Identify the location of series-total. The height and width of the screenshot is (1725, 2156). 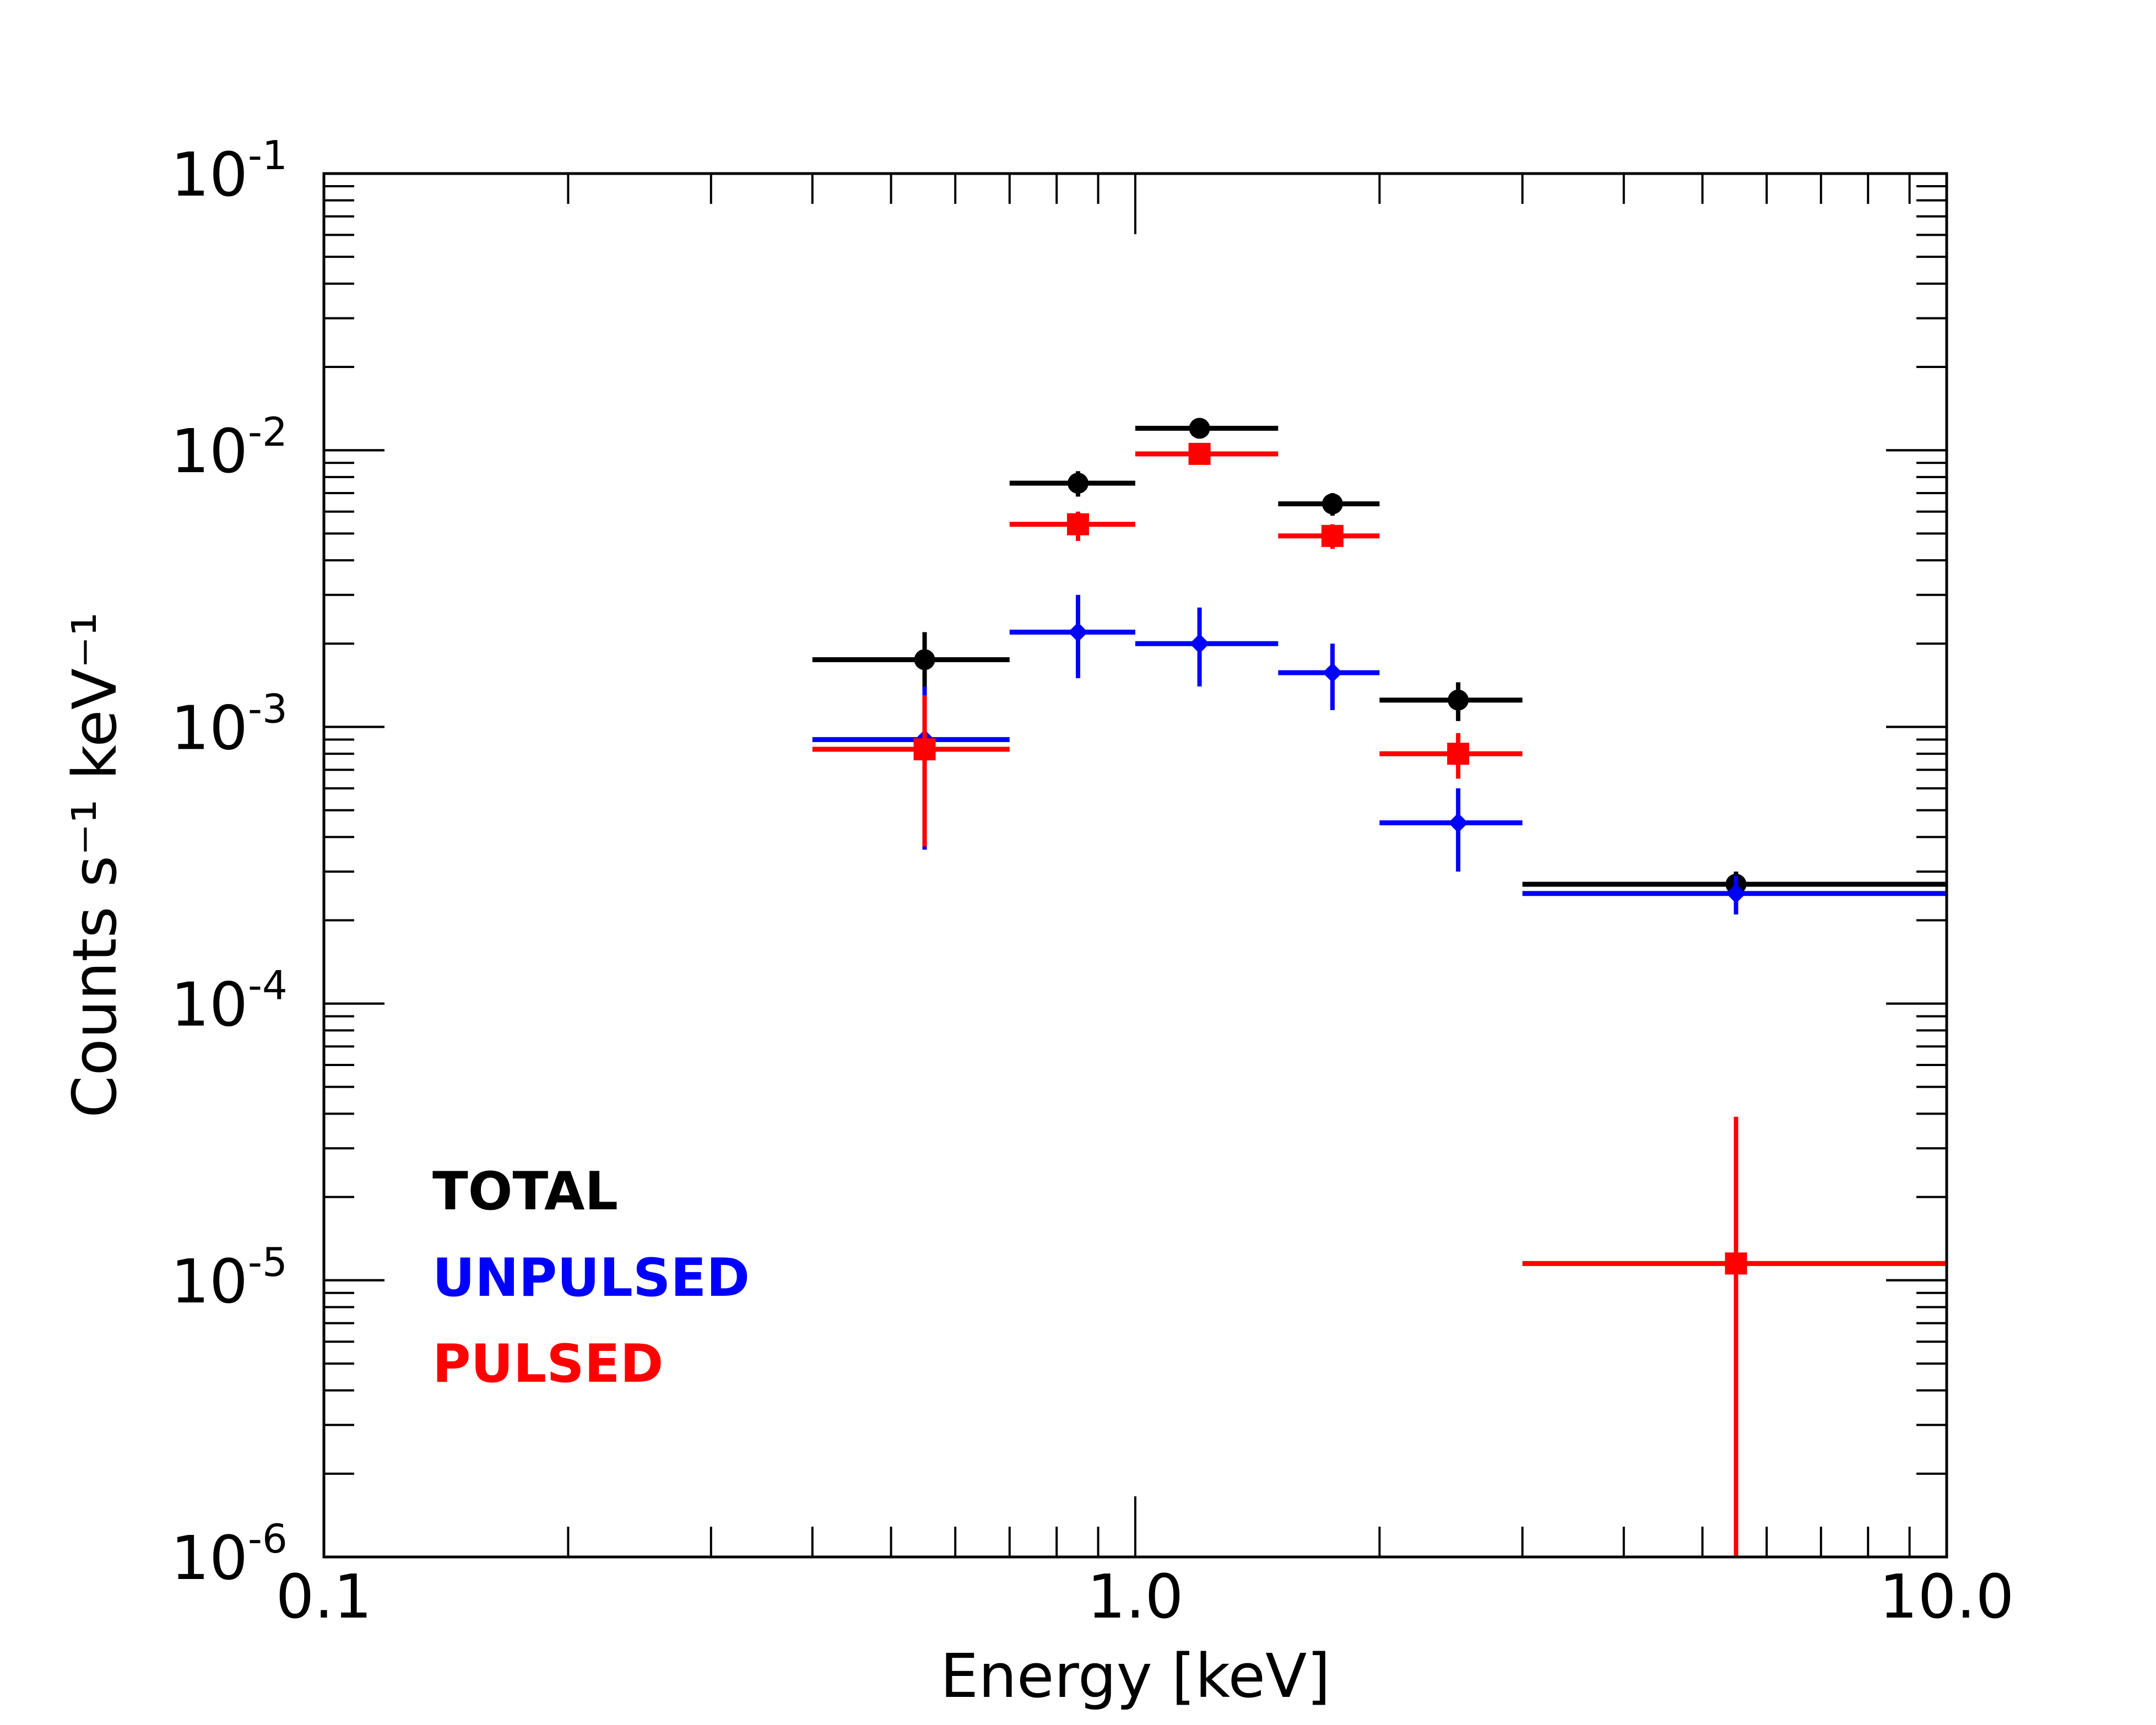
(1379, 658).